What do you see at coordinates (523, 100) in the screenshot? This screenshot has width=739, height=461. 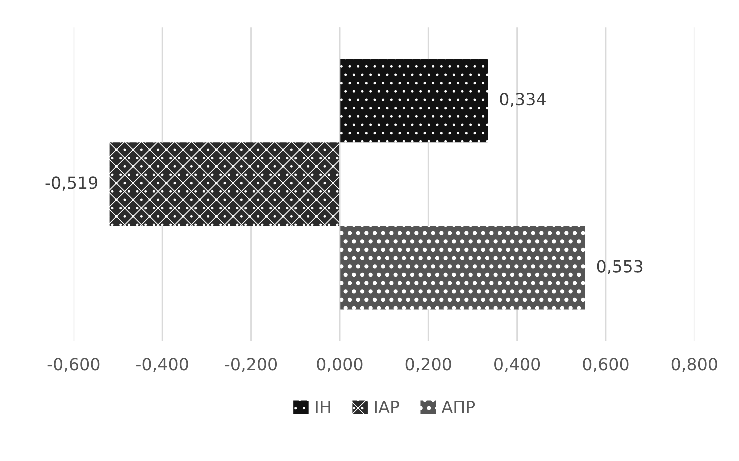 I see `data-label: 0,334` at bounding box center [523, 100].